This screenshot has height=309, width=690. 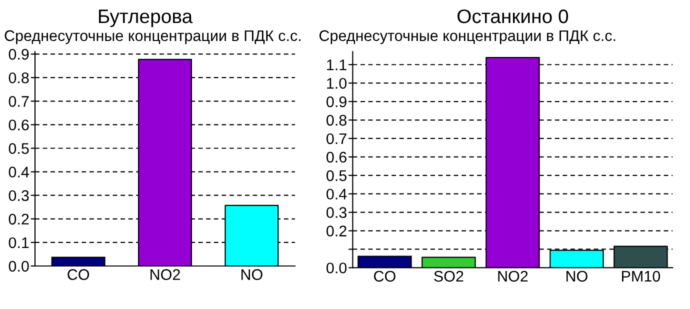 What do you see at coordinates (336, 65) in the screenshot?
I see `y-tick-label: 1.1` at bounding box center [336, 65].